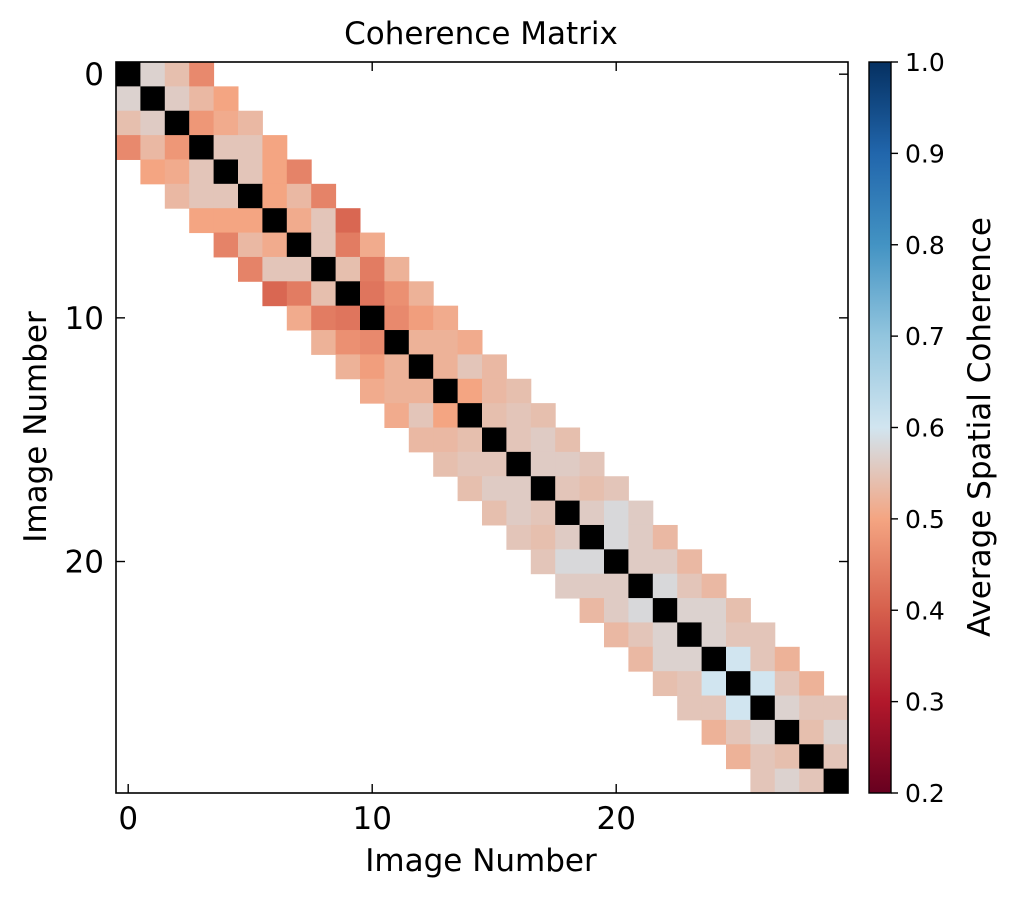 The image size is (1018, 899). I want to click on colorbar, so click(880, 427).